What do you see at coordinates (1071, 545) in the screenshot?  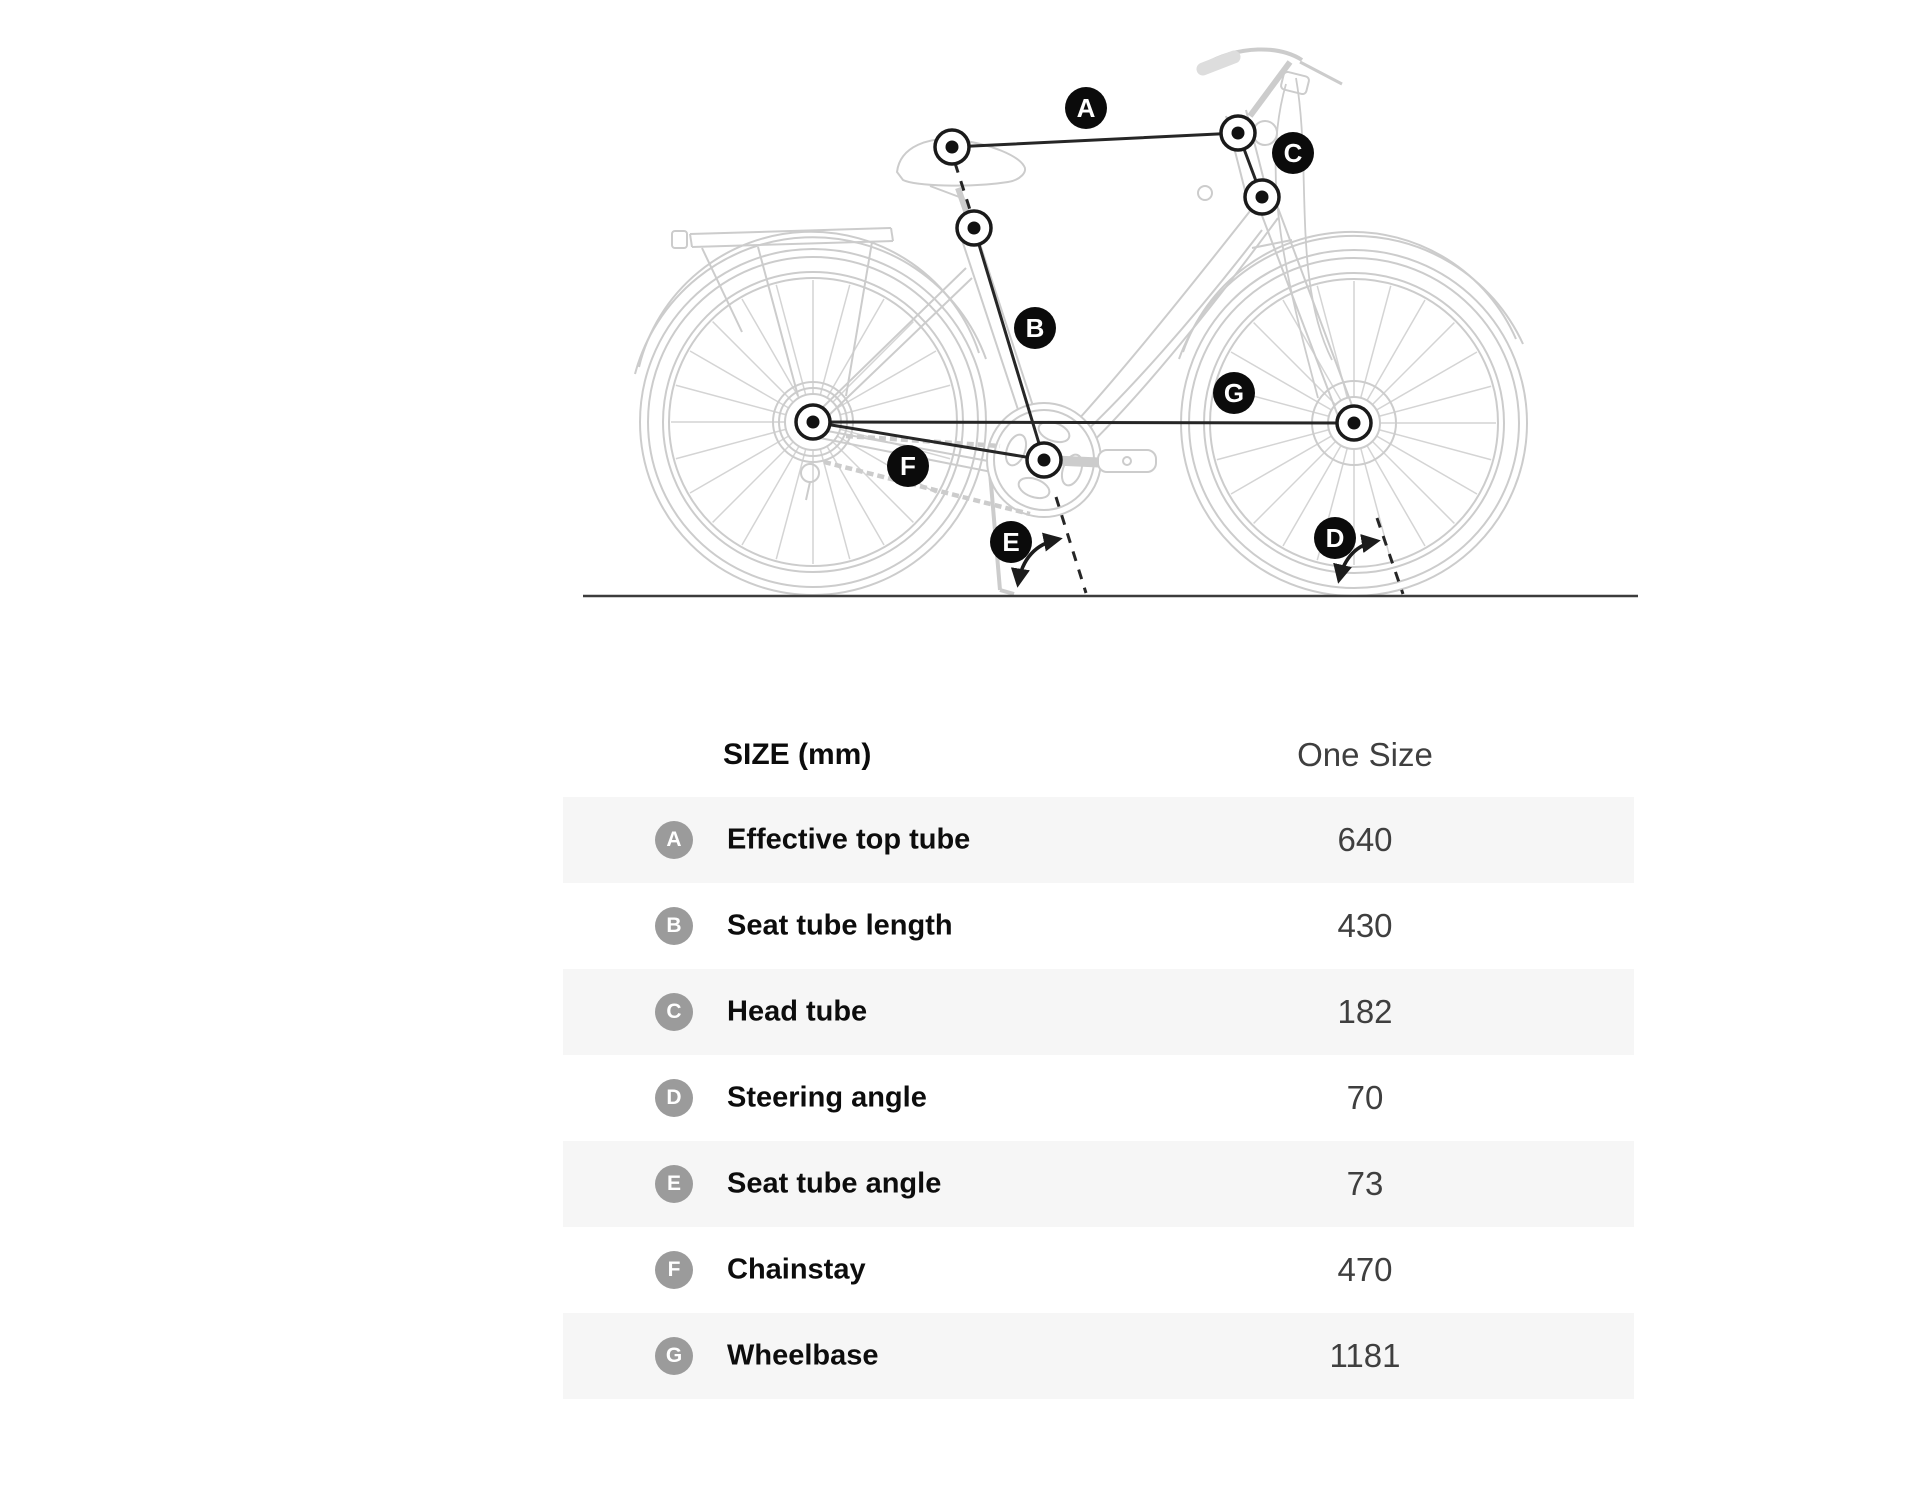 I see `seat-axis-dashed-lower` at bounding box center [1071, 545].